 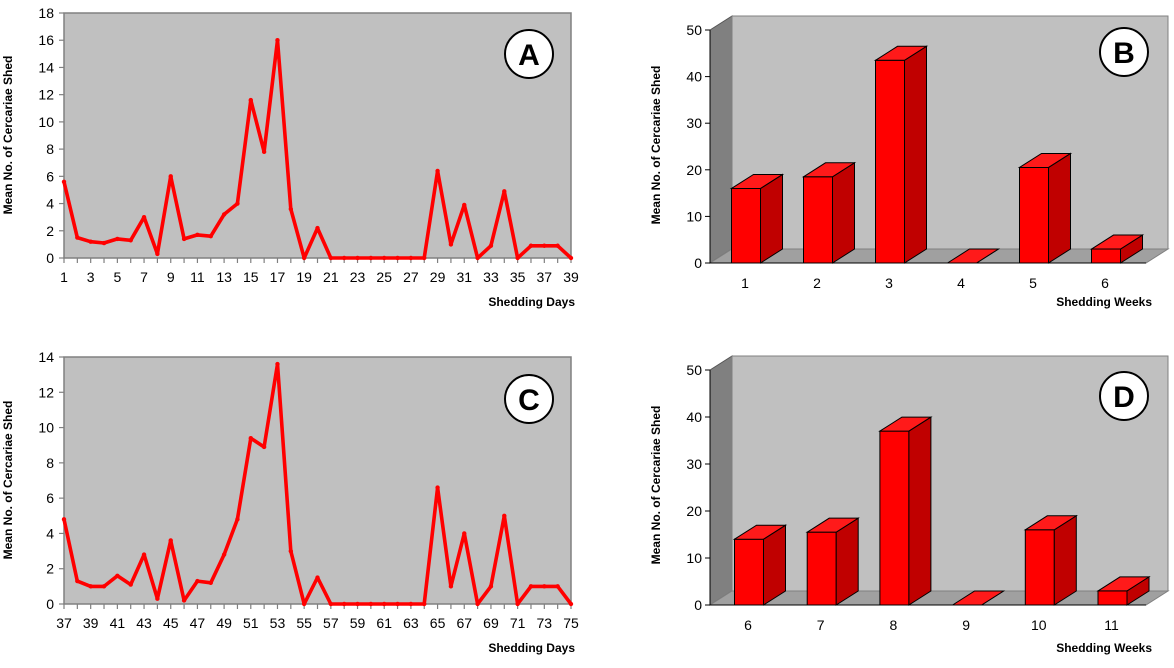 I want to click on y-tick-label: 14, so click(x=46, y=357).